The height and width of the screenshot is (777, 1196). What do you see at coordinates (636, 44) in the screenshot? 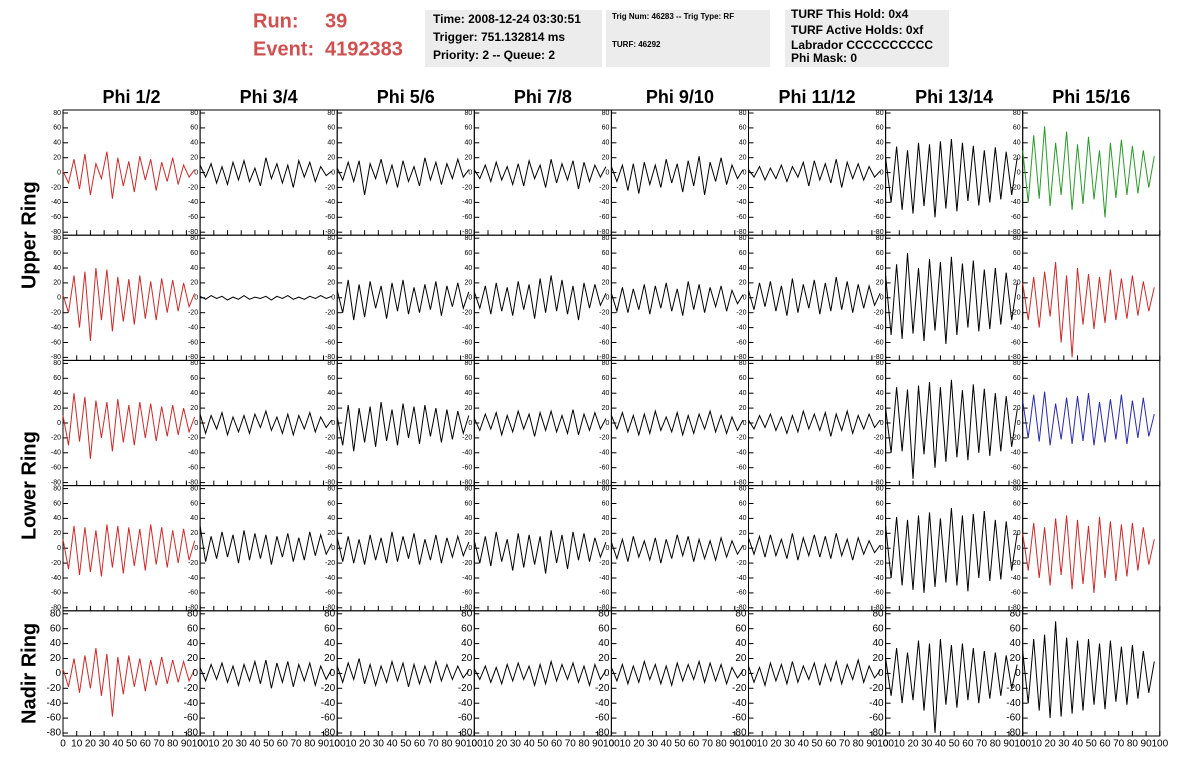
I see `info-text: TURF: 46292` at bounding box center [636, 44].